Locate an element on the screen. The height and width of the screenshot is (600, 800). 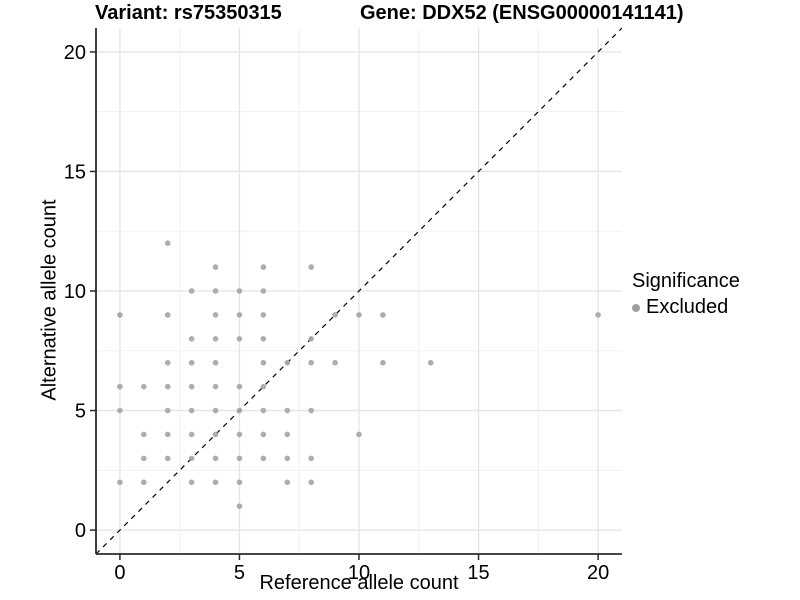
legend-point-icon is located at coordinates (636, 307).